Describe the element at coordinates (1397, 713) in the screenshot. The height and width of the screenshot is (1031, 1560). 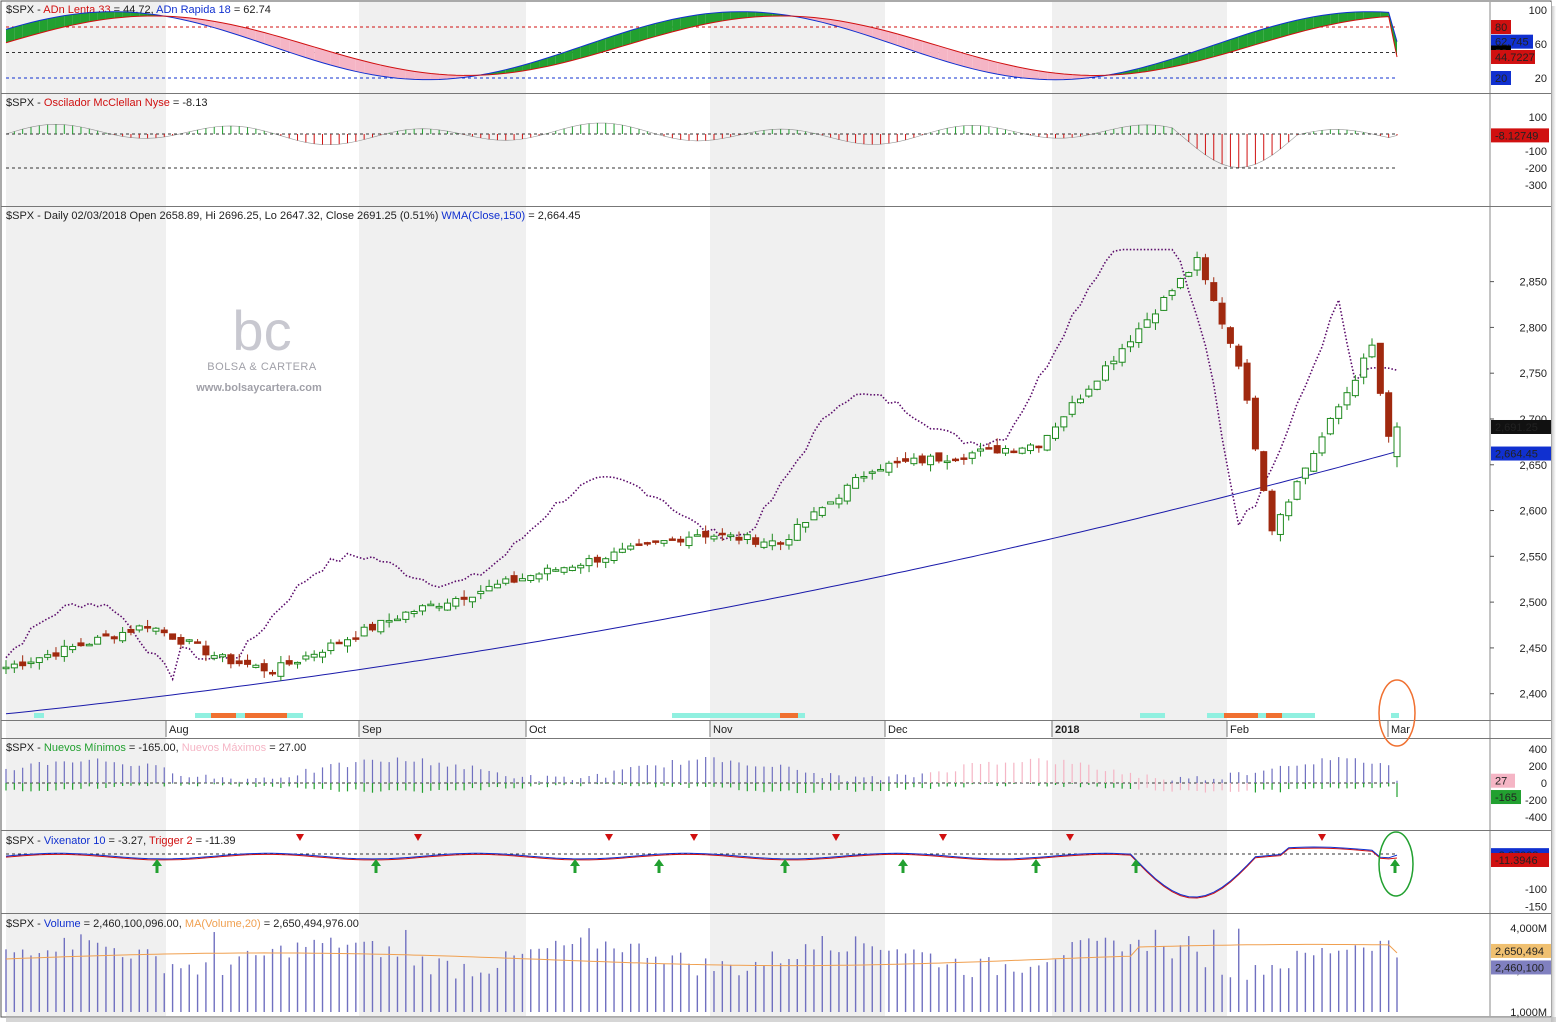
I see `highlight-ellipse-orange` at that location.